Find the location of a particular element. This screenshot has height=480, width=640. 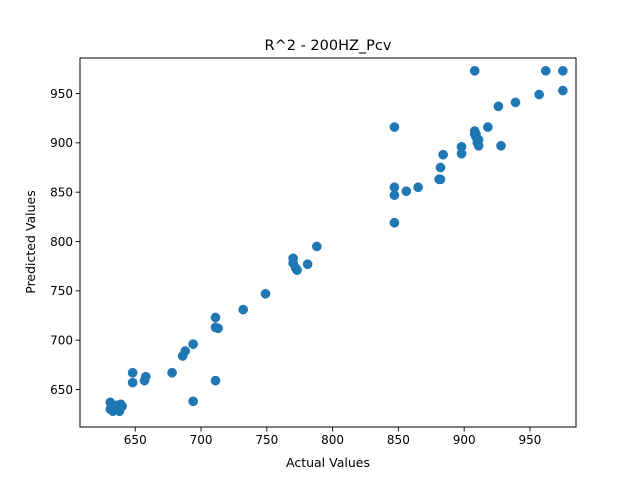

y-tick-label: 900 is located at coordinates (61, 143).